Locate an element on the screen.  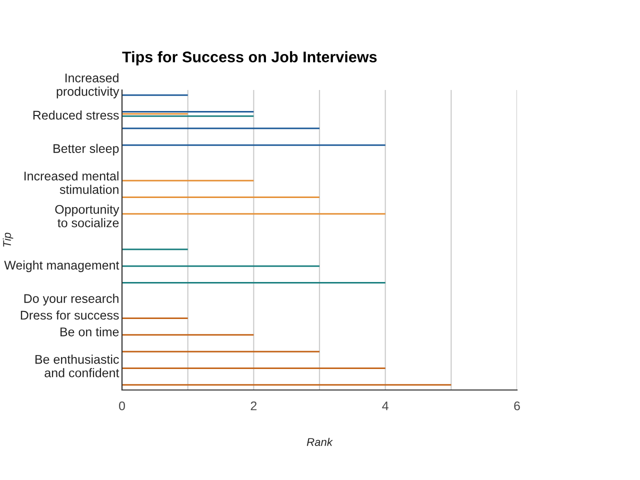
y-tick-label: Dress for success is located at coordinates (69, 315).